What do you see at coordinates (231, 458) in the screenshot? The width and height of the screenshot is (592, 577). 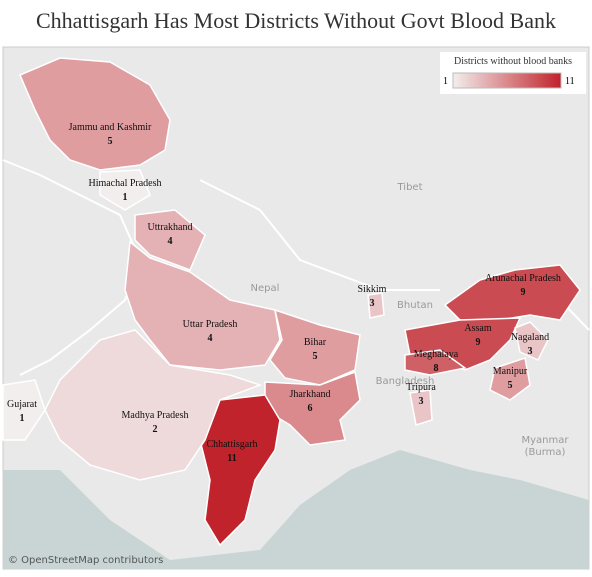 I see `state-value: 11` at bounding box center [231, 458].